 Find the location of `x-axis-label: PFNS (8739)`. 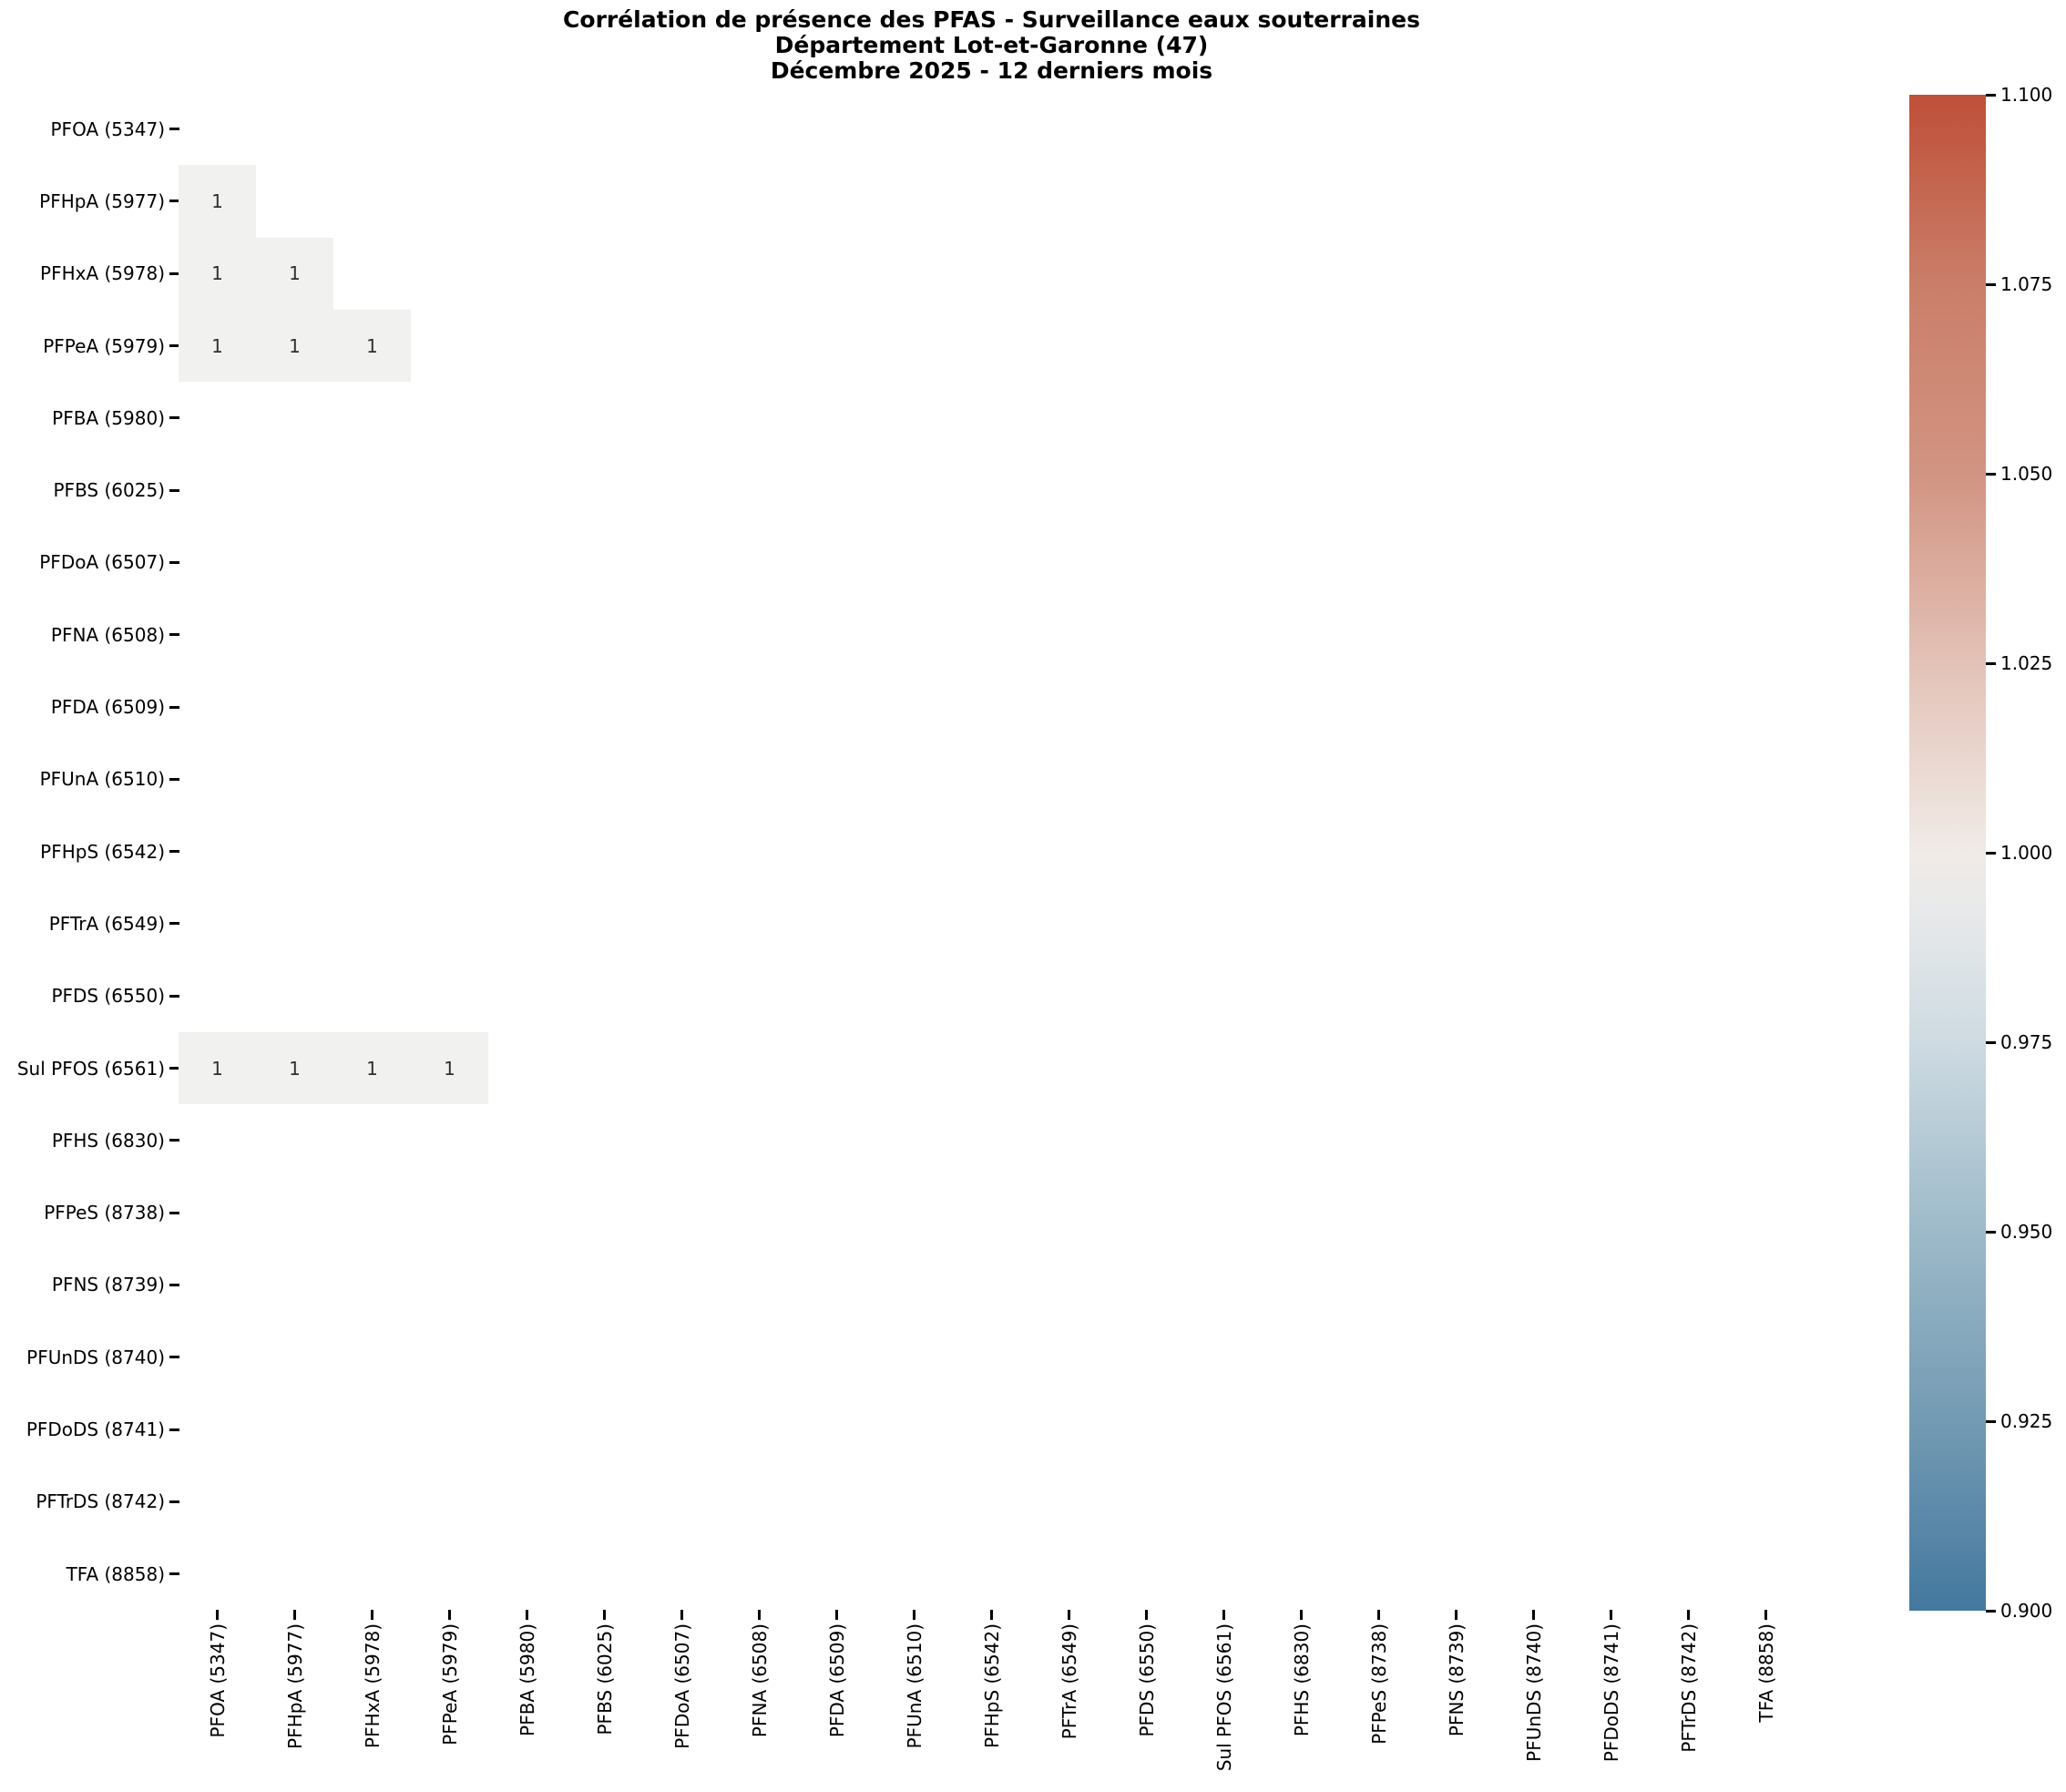

x-axis-label: PFNS (8739) is located at coordinates (1456, 1679).